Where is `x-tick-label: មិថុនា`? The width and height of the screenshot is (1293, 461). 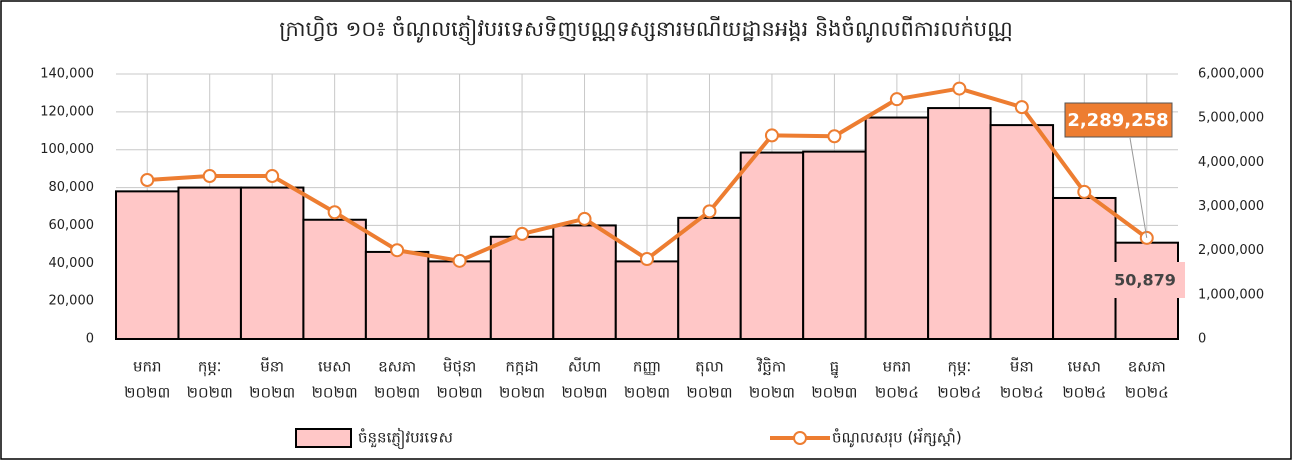
x-tick-label: មិថុនា is located at coordinates (459, 367).